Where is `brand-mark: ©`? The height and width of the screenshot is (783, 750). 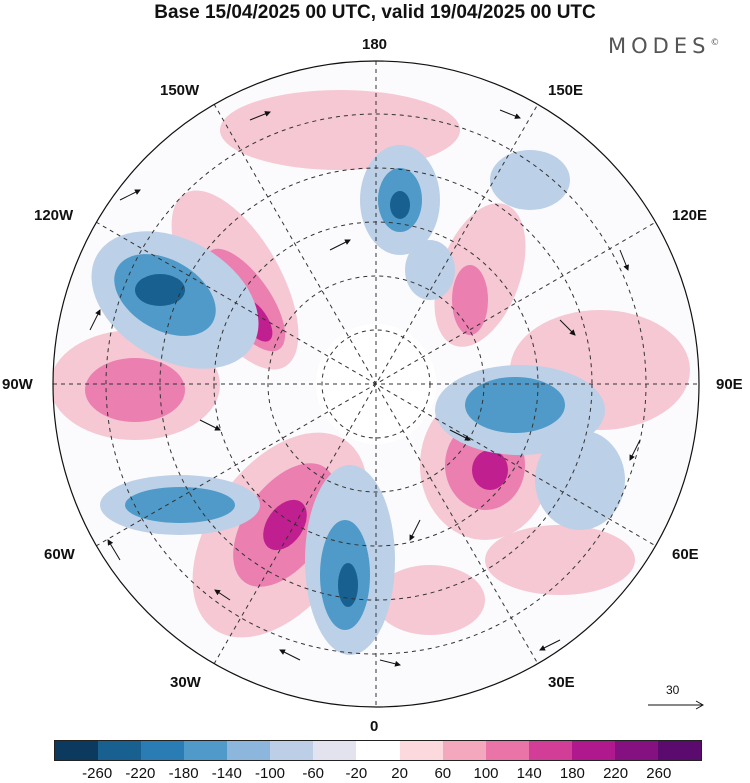 brand-mark: © is located at coordinates (715, 43).